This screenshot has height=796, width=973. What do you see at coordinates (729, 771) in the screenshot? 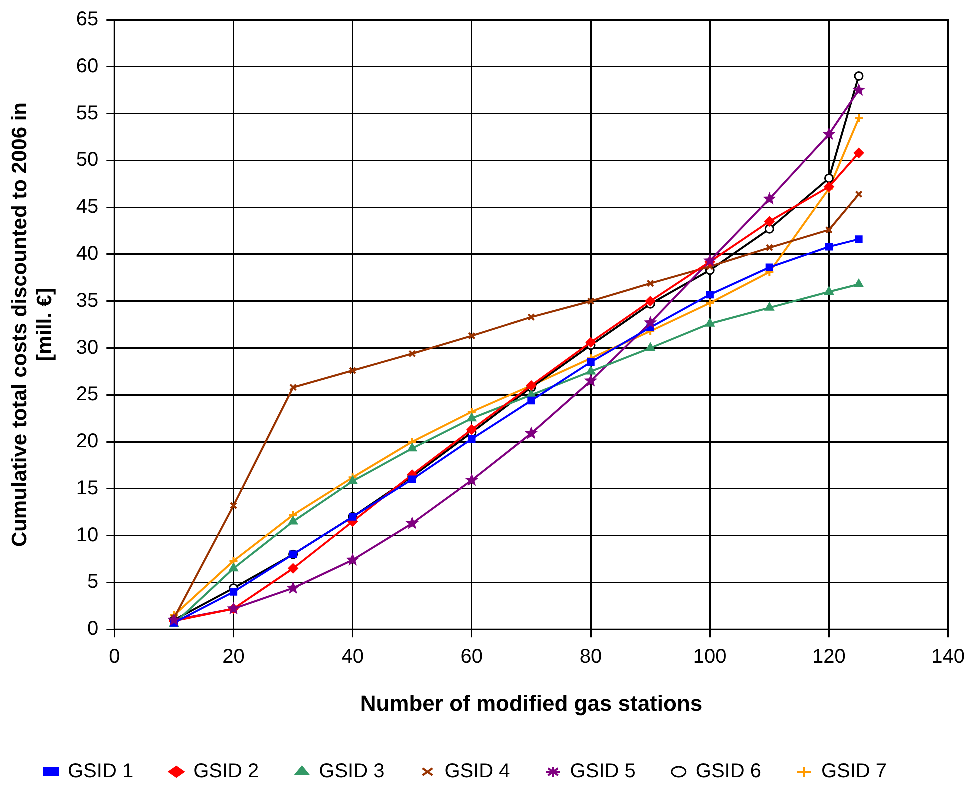
I see `legend-label: GSID 6` at bounding box center [729, 771].